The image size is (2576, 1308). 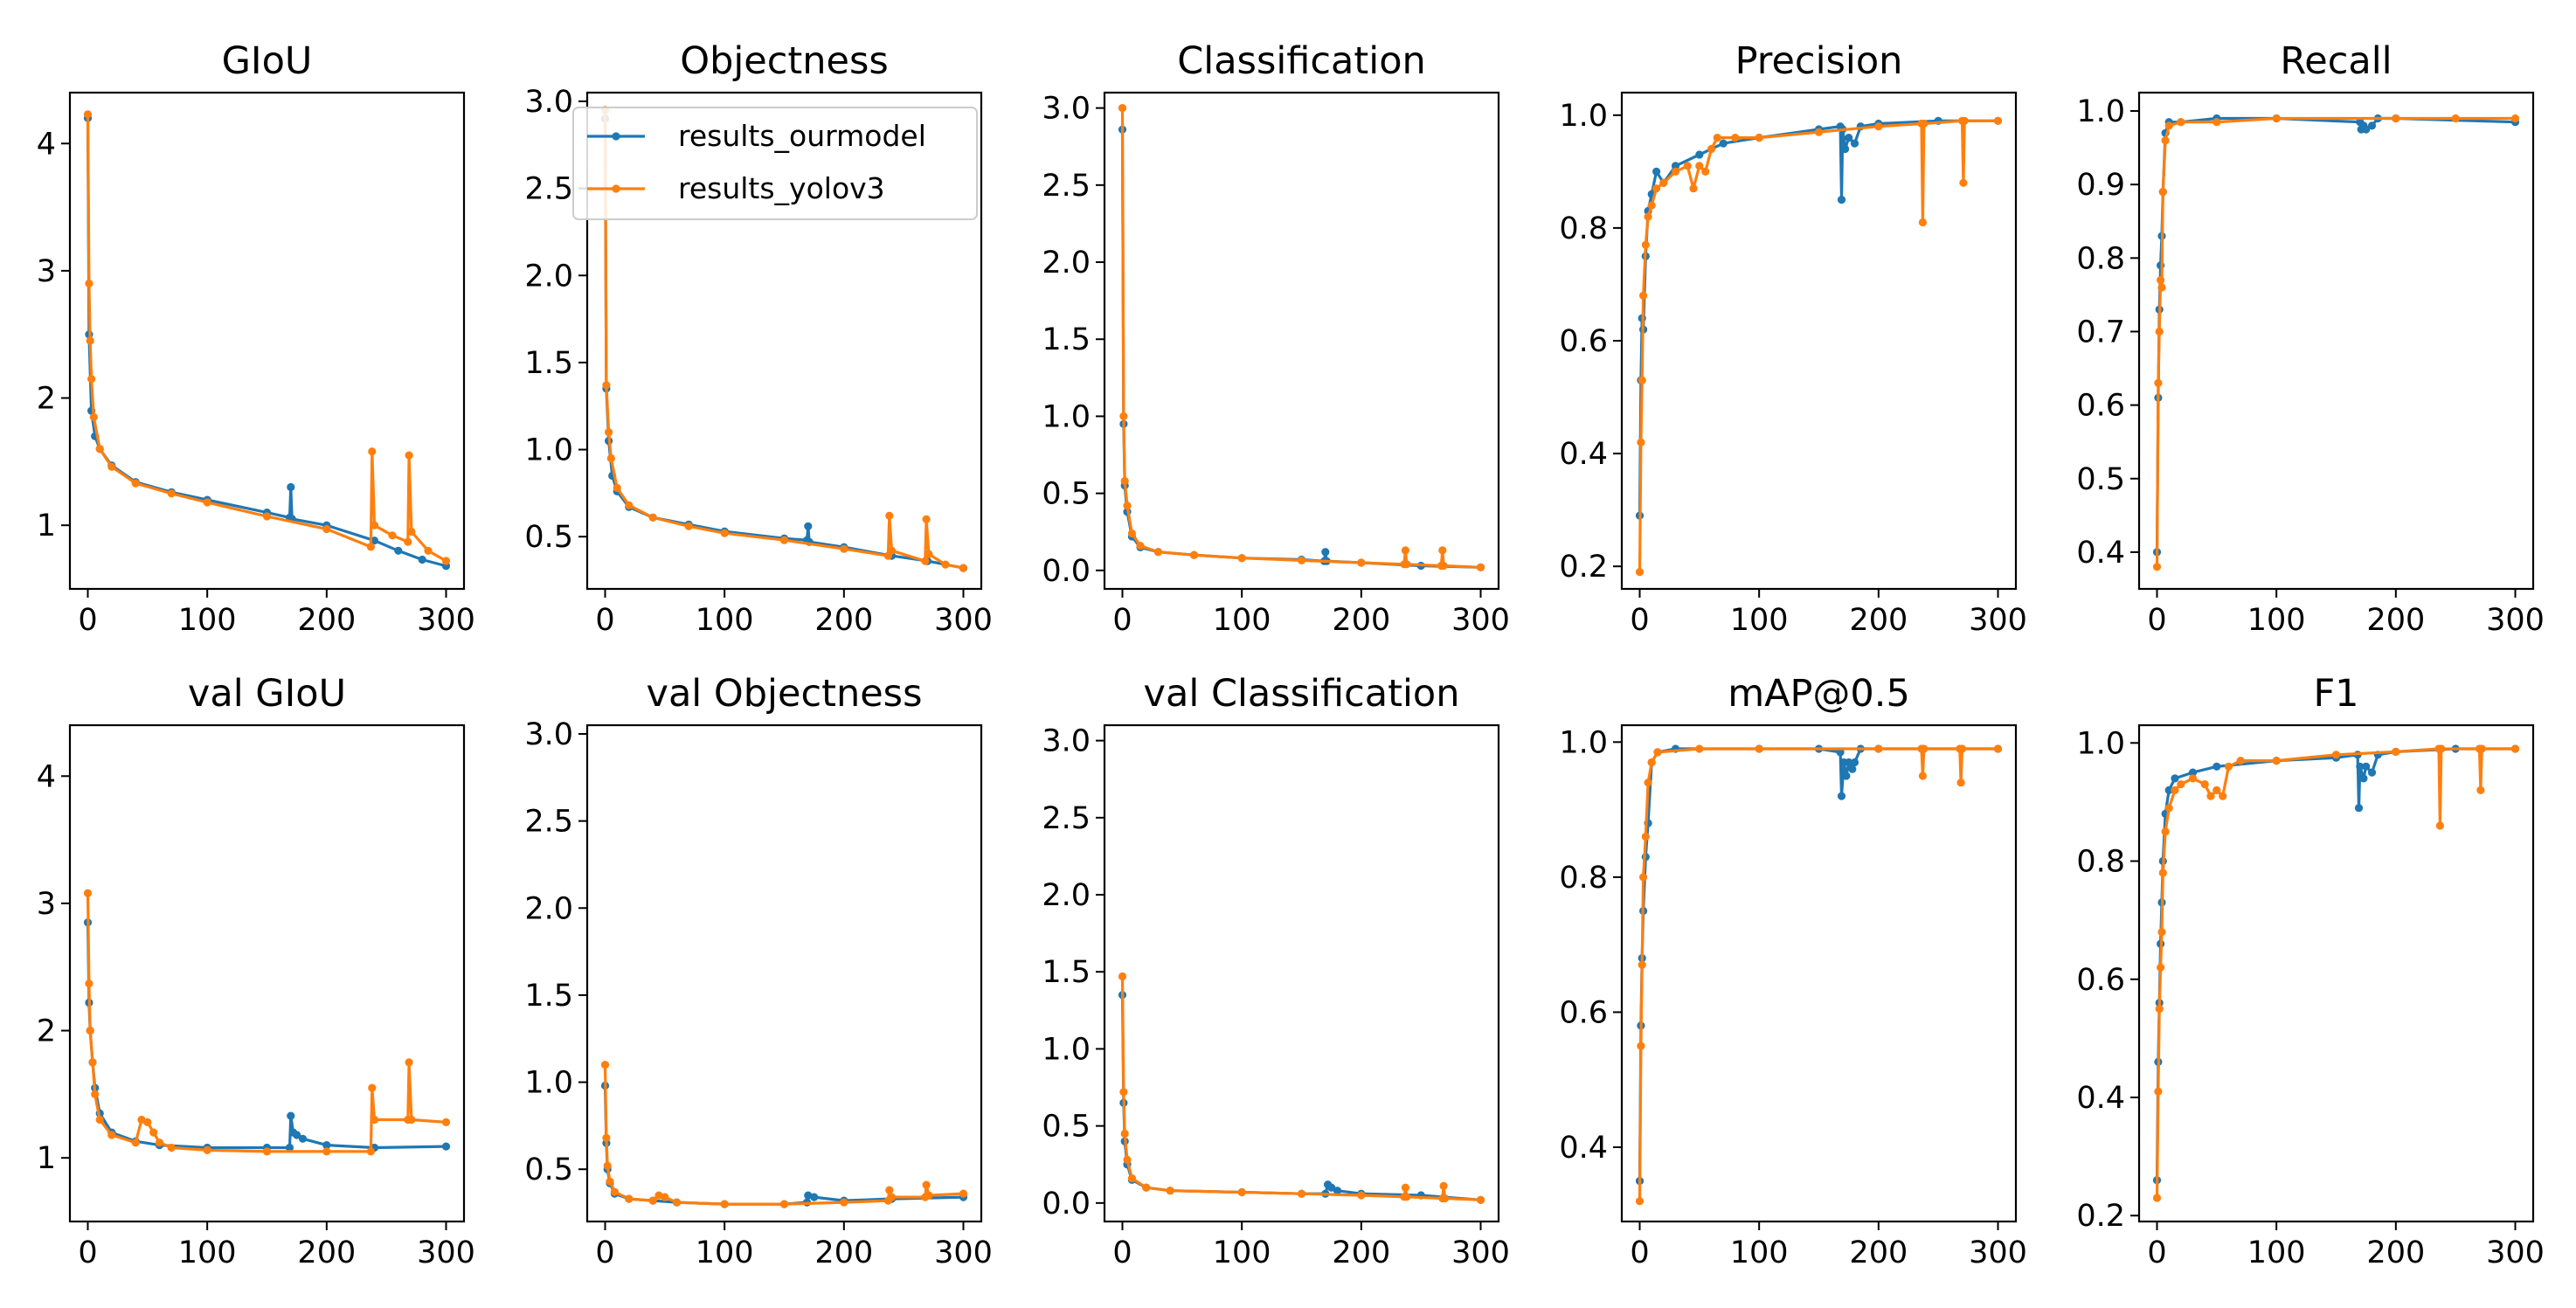 I want to click on y-tick-label-f1-0.2: 0.2, so click(x=2100, y=1216).